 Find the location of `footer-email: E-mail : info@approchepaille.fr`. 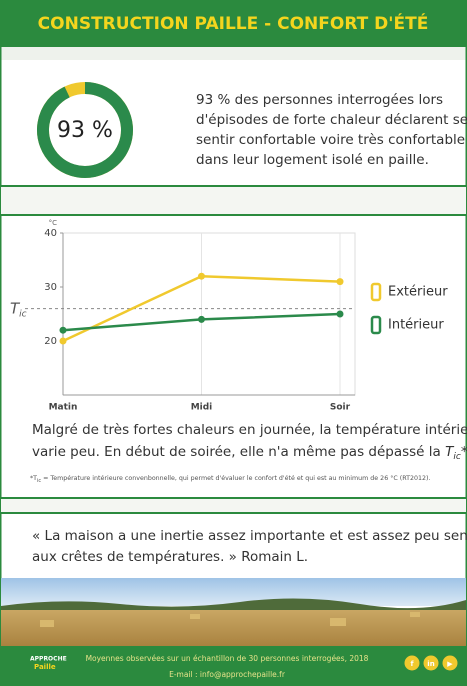

footer-email: E-mail : info@approchepaille.fr is located at coordinates (227, 674).